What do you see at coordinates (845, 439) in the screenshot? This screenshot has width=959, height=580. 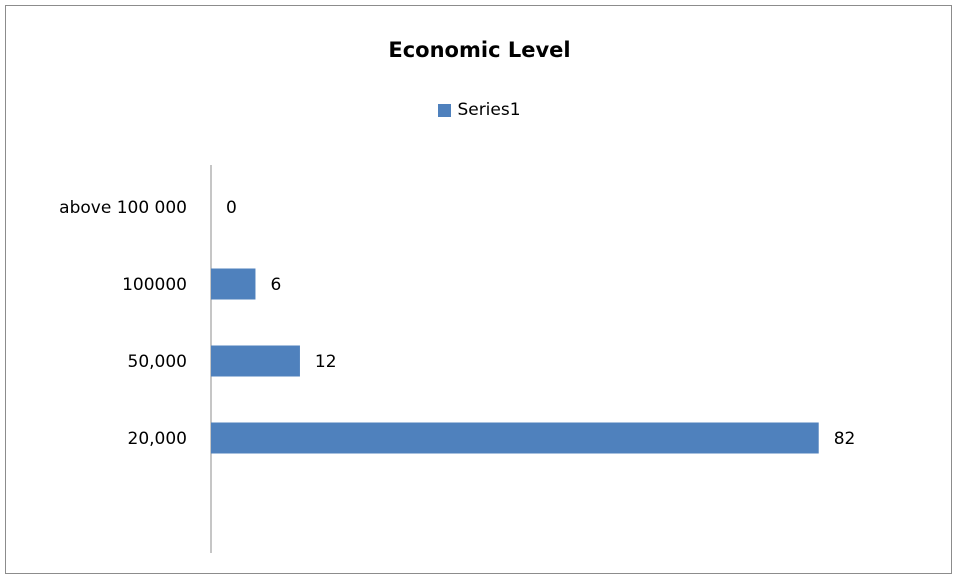 I see `data-label-1: 82` at bounding box center [845, 439].